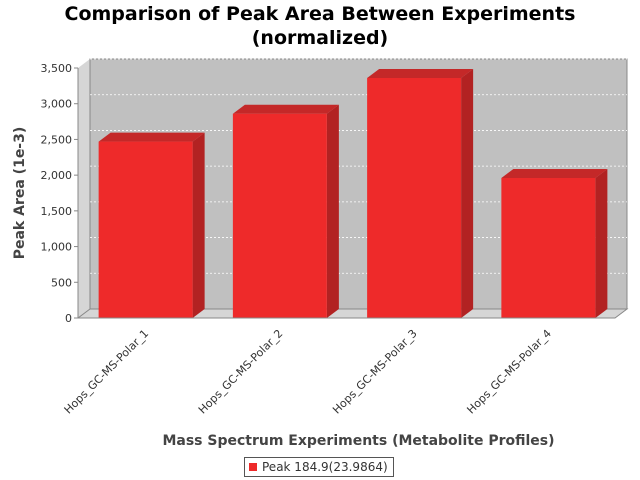  Describe the element at coordinates (375, 372) in the screenshot. I see `x-tick-label: Hops_GC-MS-Polar_3` at that location.